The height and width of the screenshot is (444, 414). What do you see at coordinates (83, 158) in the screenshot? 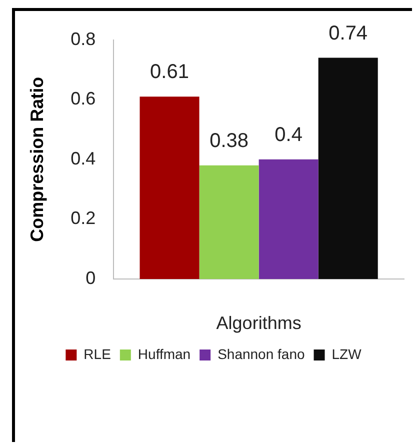
I see `y-tick-label: 0.4` at bounding box center [83, 158].